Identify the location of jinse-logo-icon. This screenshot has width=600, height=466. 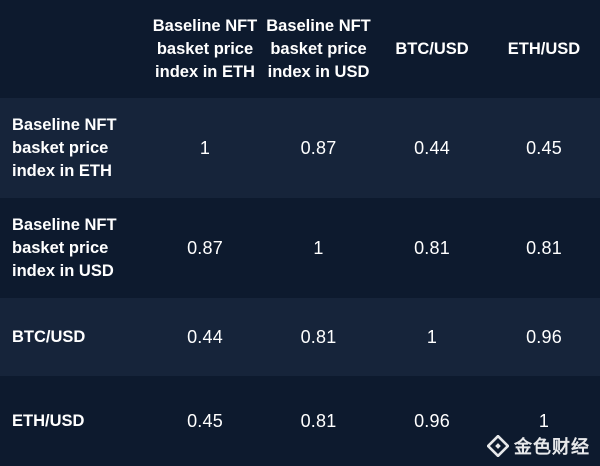
(498, 446).